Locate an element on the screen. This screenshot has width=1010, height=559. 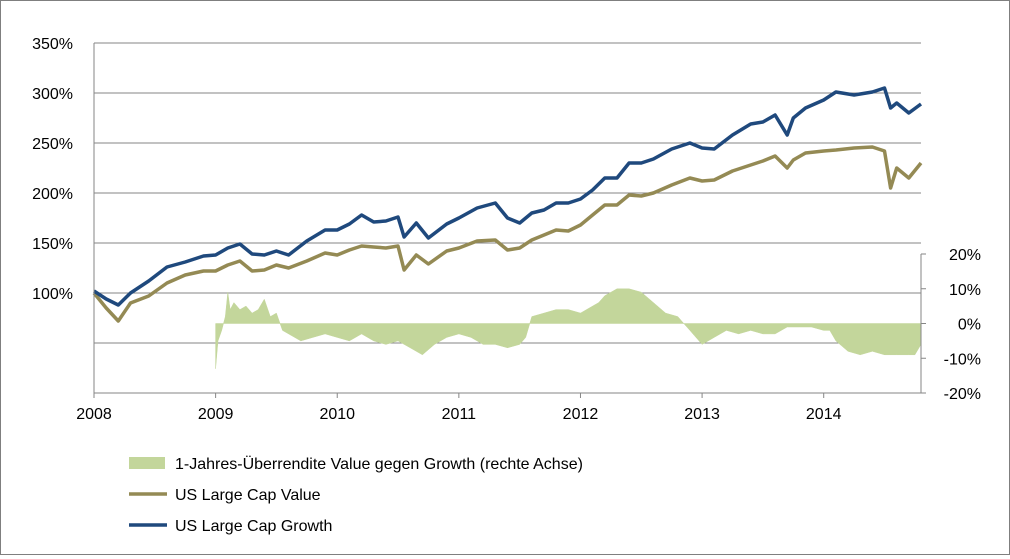
right-tick-label: 10% is located at coordinates (965, 290).